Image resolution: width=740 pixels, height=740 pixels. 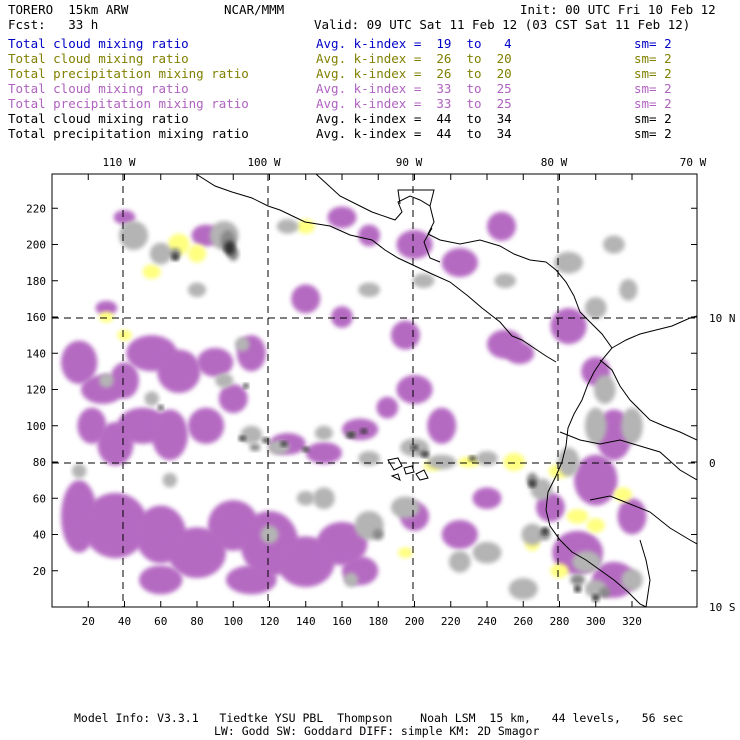 What do you see at coordinates (196, 621) in the screenshot?
I see `x-tick-label: 80` at bounding box center [196, 621].